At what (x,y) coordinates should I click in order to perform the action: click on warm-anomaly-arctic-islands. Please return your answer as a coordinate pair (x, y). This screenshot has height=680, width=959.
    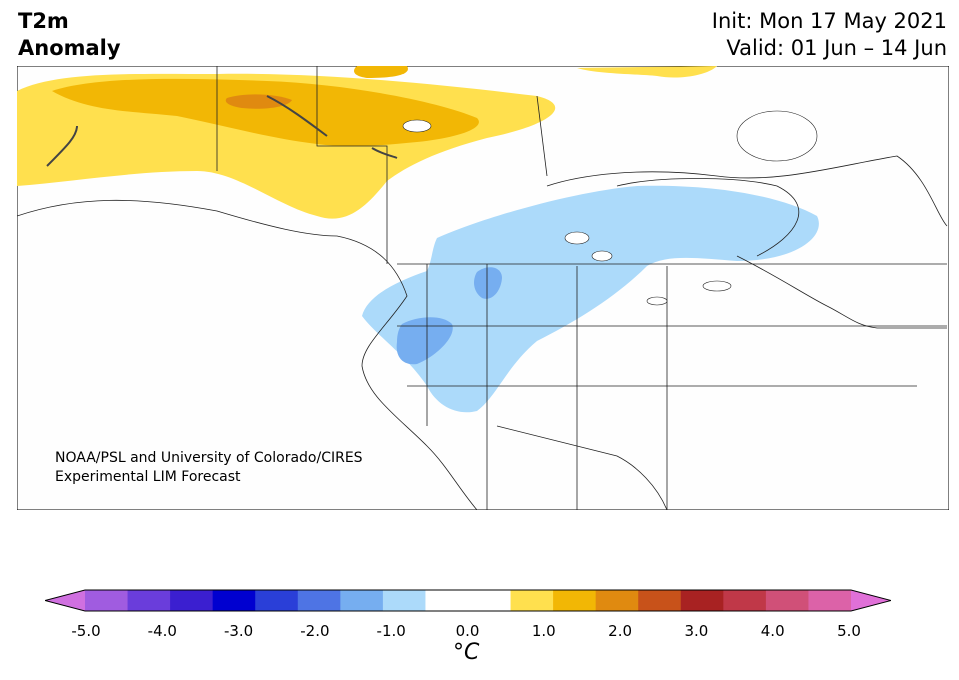
    Looking at the image, I should click on (647, 72).